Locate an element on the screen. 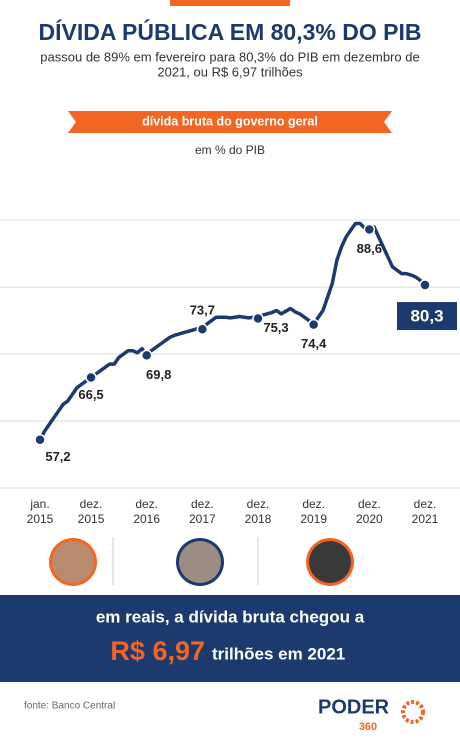 The width and height of the screenshot is (460, 745). value-box is located at coordinates (427, 316).